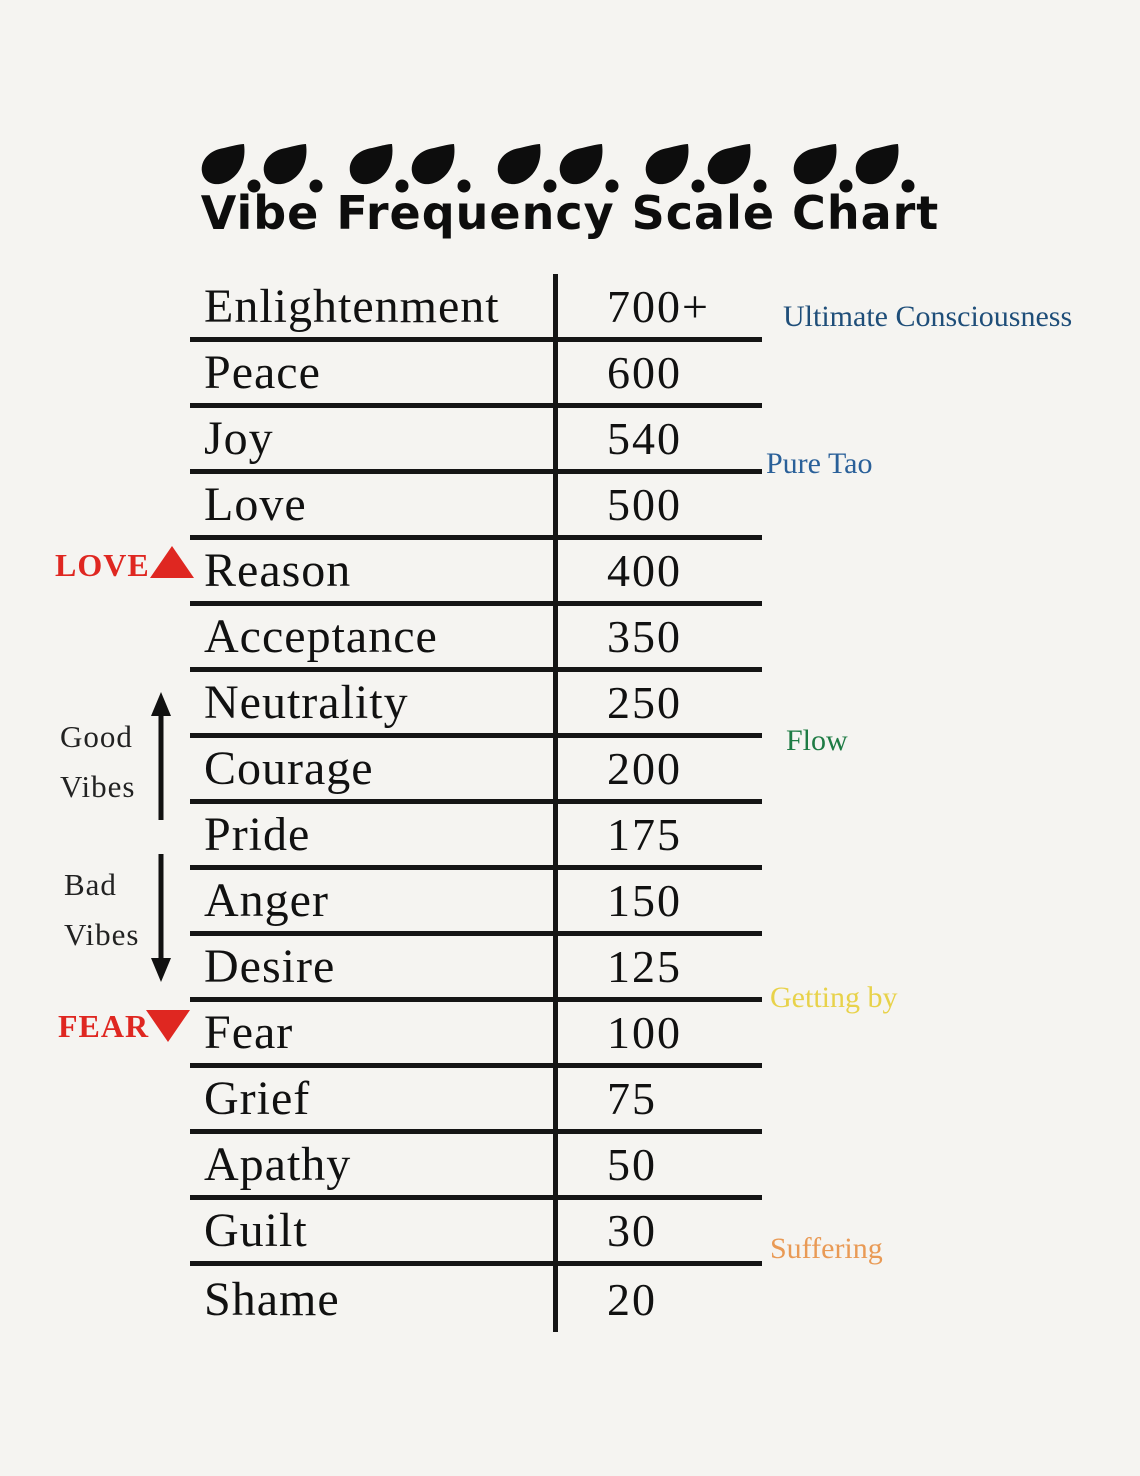 The width and height of the screenshot is (1140, 1476). Describe the element at coordinates (644, 1032) in the screenshot. I see `frequency-value: 100` at that location.